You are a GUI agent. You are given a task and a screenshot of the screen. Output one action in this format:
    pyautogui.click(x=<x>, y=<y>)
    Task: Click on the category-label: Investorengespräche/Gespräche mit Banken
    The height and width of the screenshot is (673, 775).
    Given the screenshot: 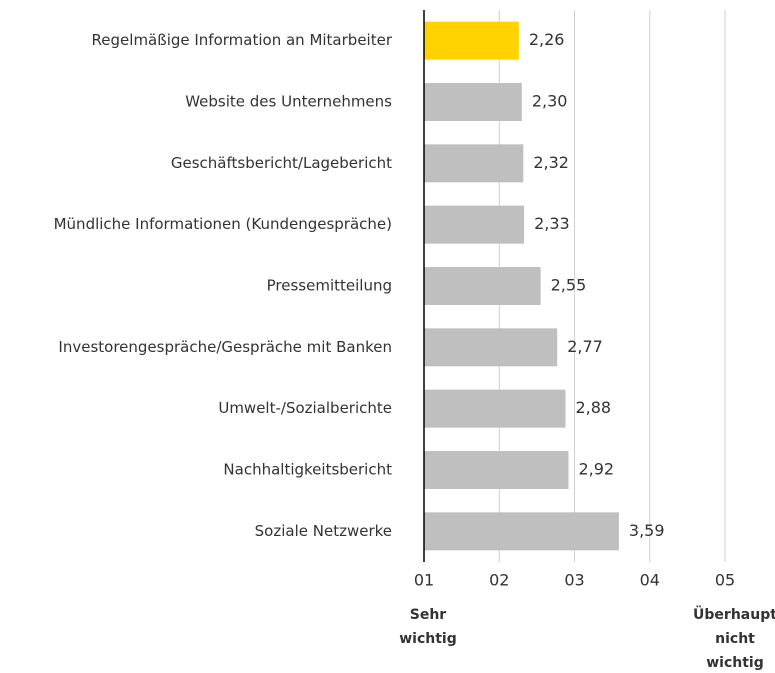 What is the action you would take?
    pyautogui.click(x=225, y=347)
    